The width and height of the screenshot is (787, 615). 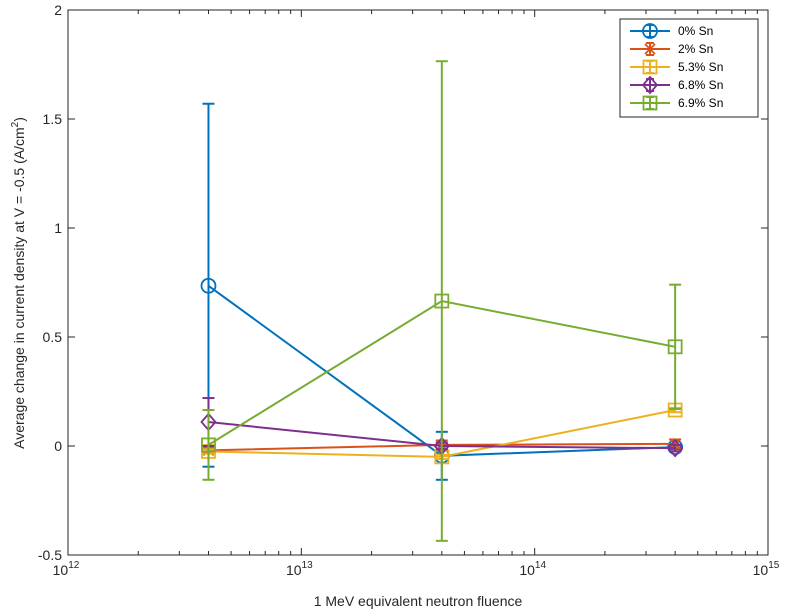 What do you see at coordinates (671, 49) in the screenshot?
I see `legend-entry: 2% Sn` at bounding box center [671, 49].